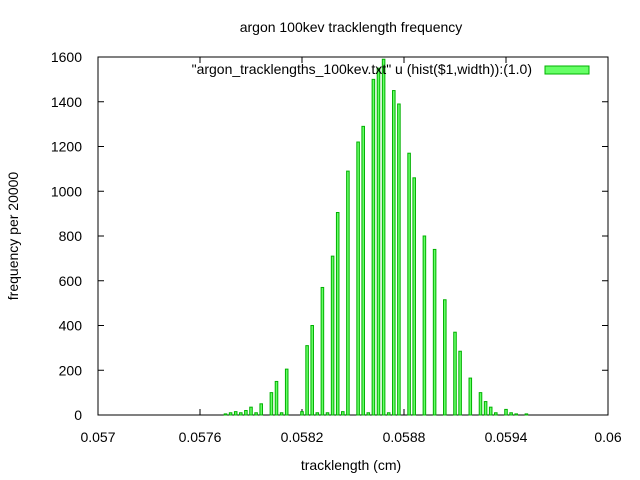  I want to click on y-tick-label: 1600, so click(66, 57).